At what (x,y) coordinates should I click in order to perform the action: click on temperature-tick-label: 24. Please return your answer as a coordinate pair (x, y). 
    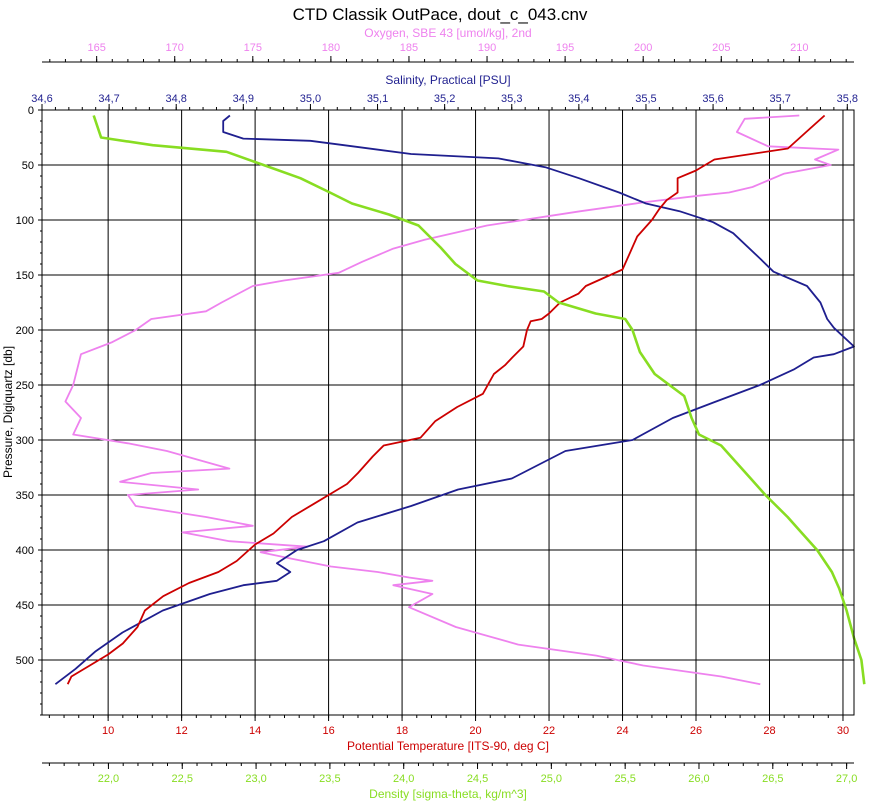
    Looking at the image, I should click on (622, 731).